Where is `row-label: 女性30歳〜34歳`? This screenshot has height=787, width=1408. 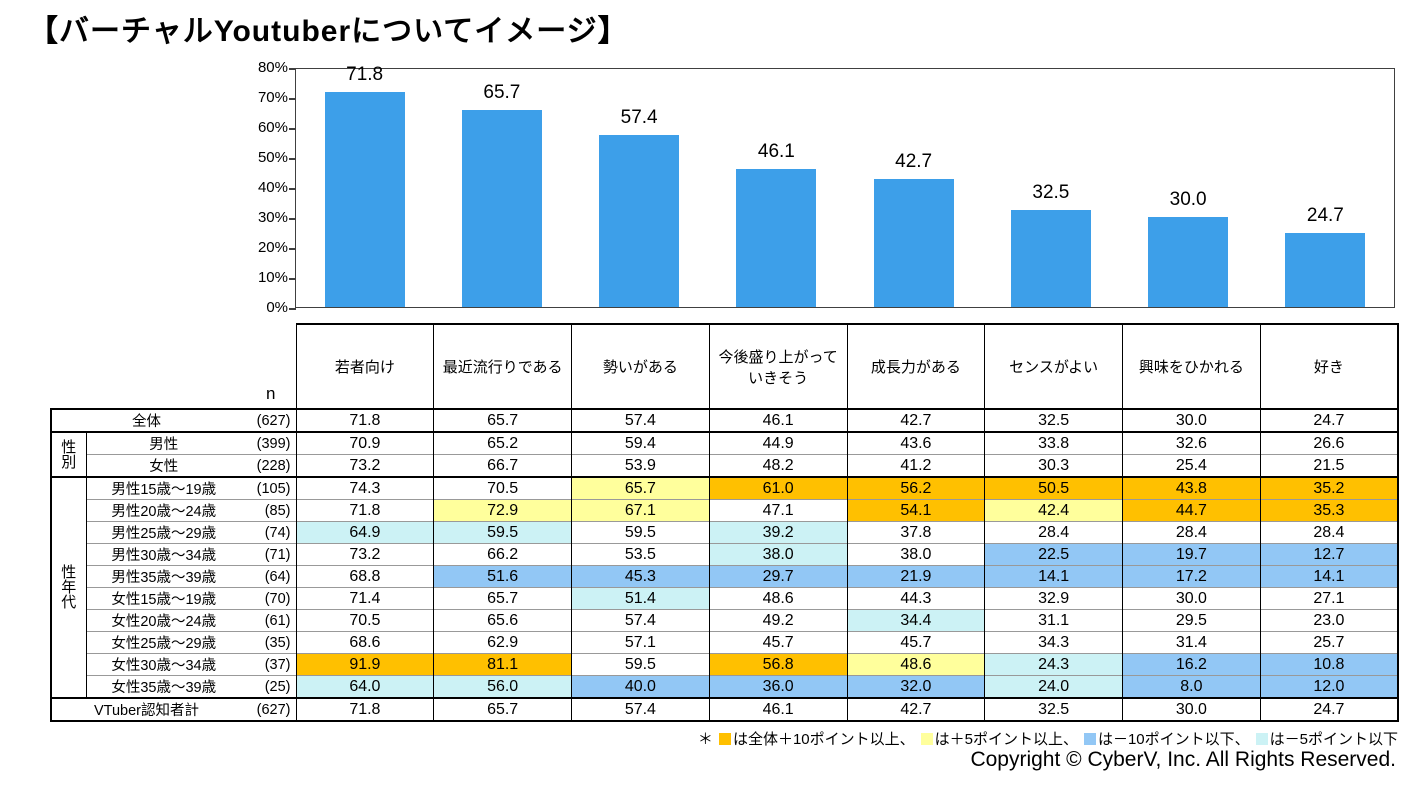 row-label: 女性30歳〜34歳 is located at coordinates (163, 664).